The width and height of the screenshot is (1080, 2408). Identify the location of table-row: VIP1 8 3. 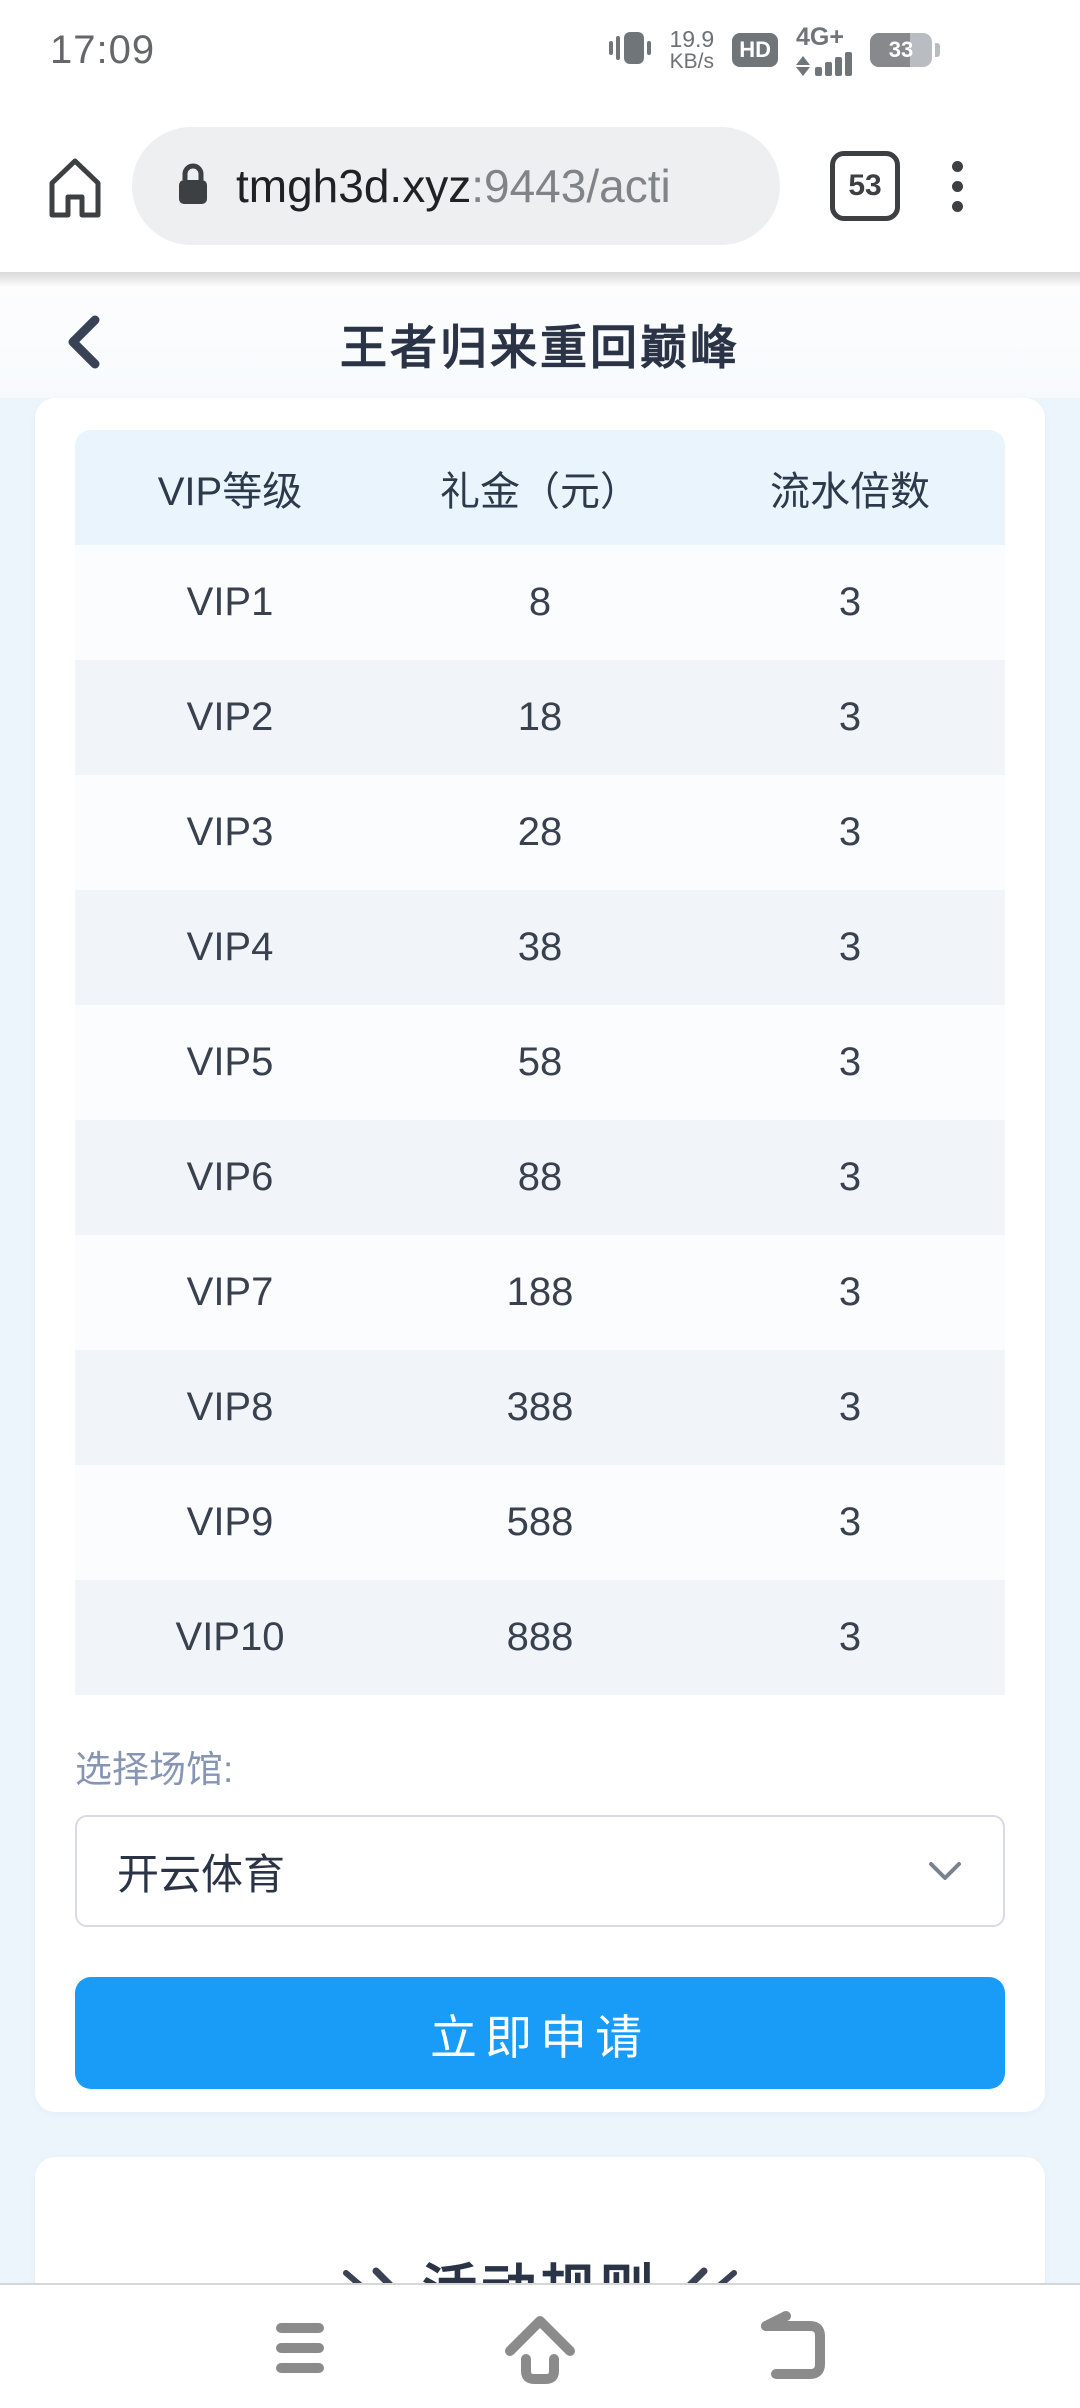
(540, 602).